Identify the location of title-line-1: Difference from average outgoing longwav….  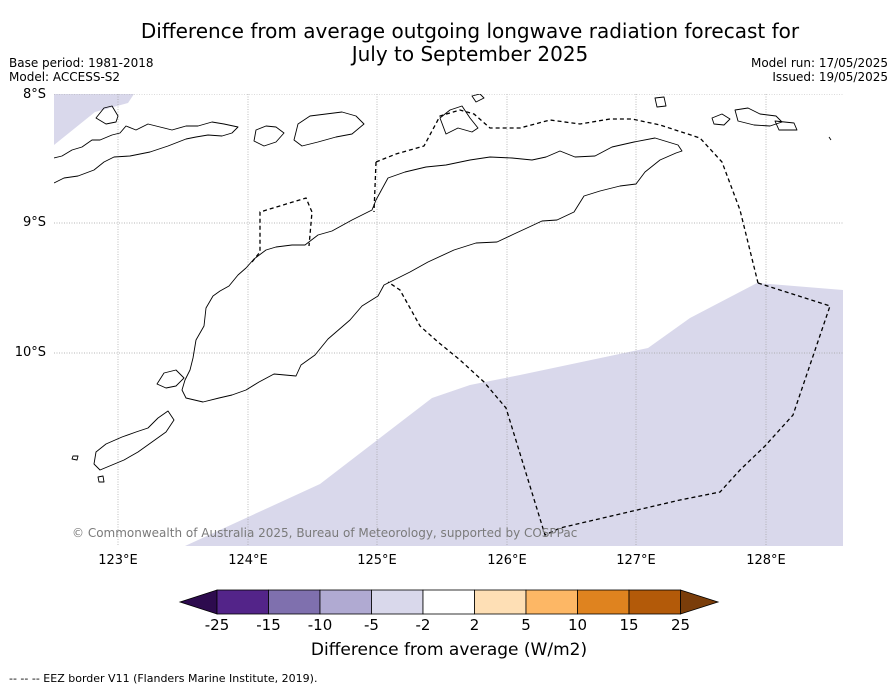
(470, 31).